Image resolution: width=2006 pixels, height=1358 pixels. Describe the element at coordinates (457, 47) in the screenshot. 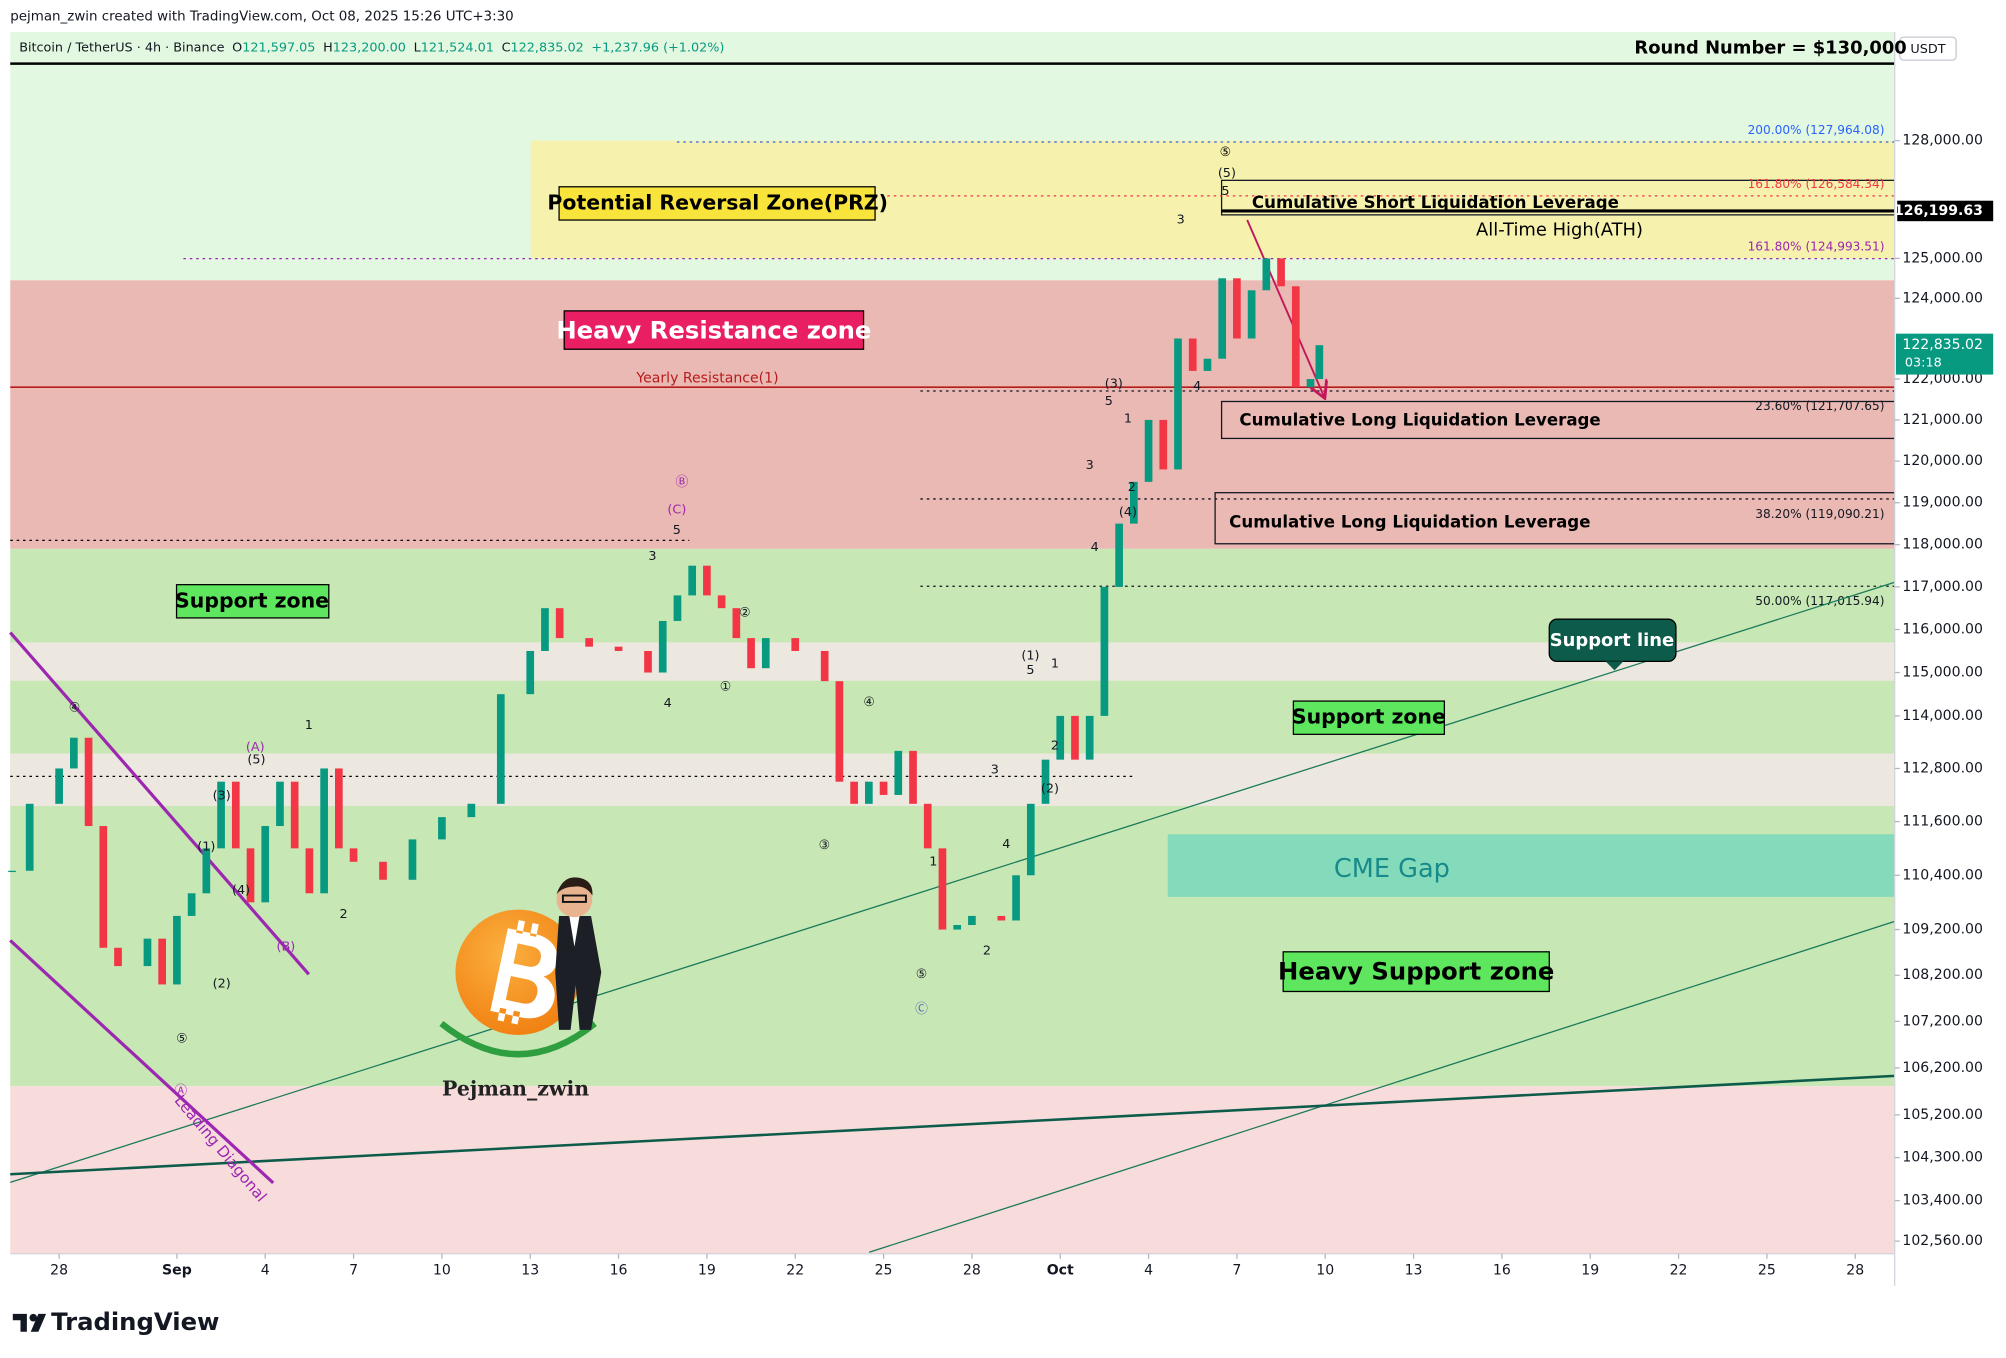

I see `ohlc-value: 121,524.01` at that location.